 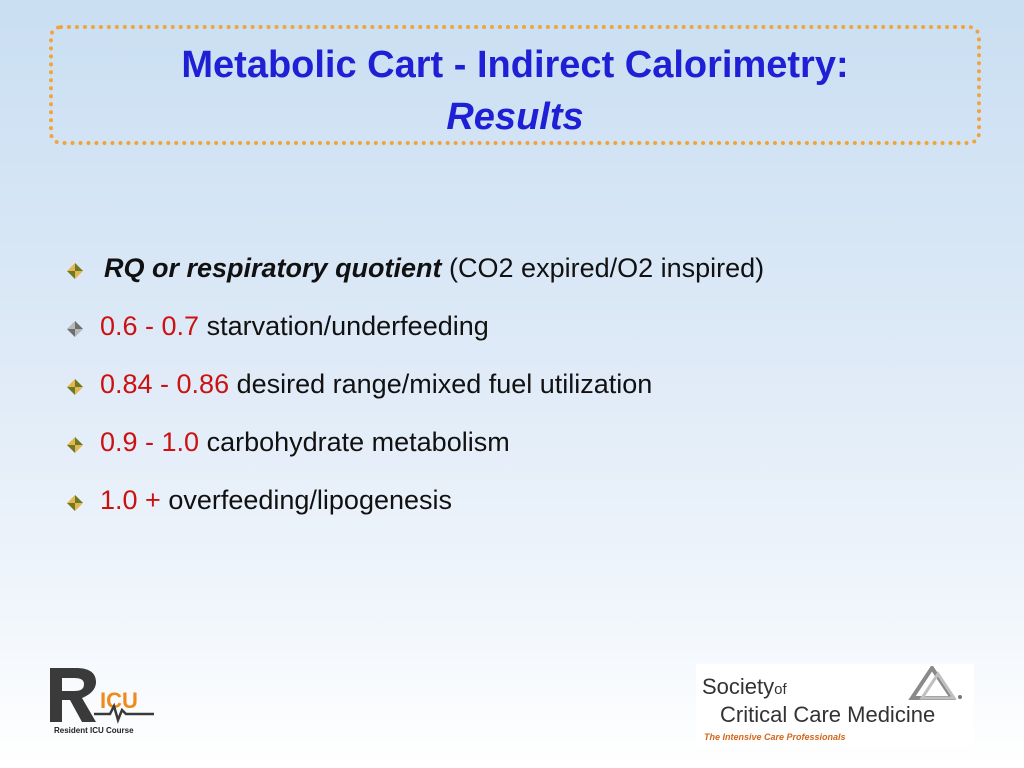 I want to click on ricu-subtitle: Resident ICU Course, so click(x=94, y=730).